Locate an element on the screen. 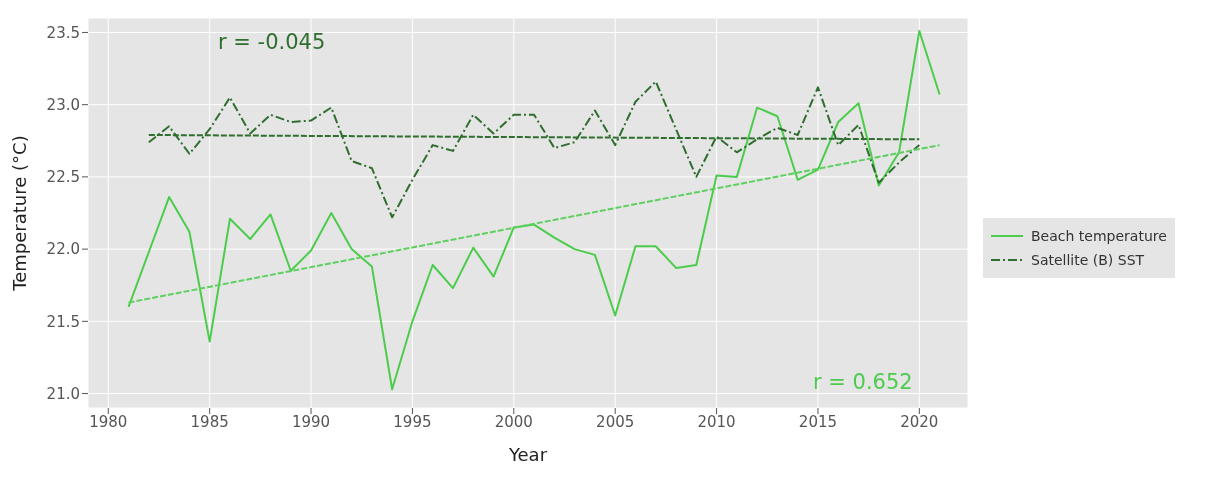 This screenshot has height=483, width=1221. x-tick-label: 2010 is located at coordinates (716, 421).